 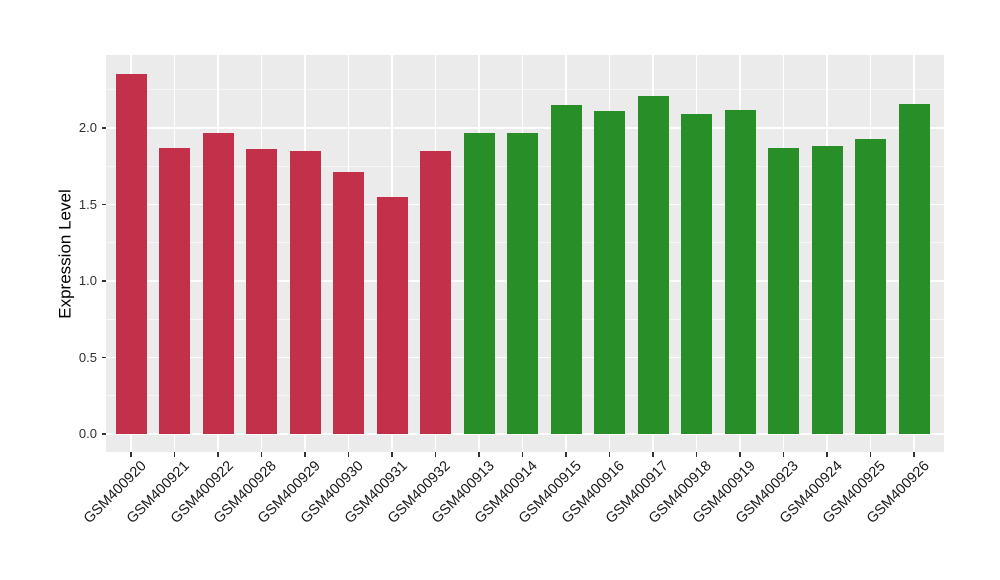 I want to click on bar-GSM400932, so click(x=435, y=292).